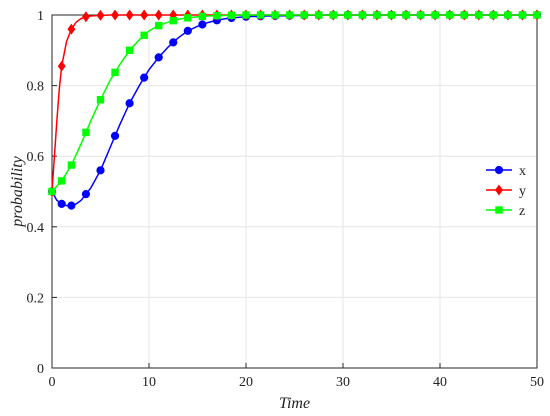 This screenshot has width=550, height=416. What do you see at coordinates (440, 382) in the screenshot?
I see `x-tick-label: 40` at bounding box center [440, 382].